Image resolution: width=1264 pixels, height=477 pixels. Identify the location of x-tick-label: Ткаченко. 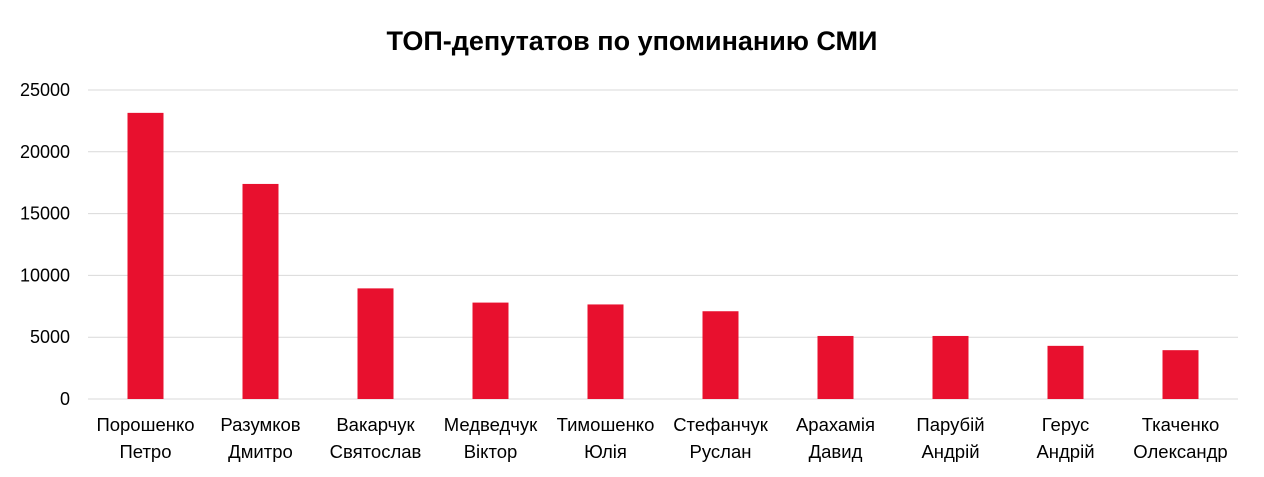
(1181, 424).